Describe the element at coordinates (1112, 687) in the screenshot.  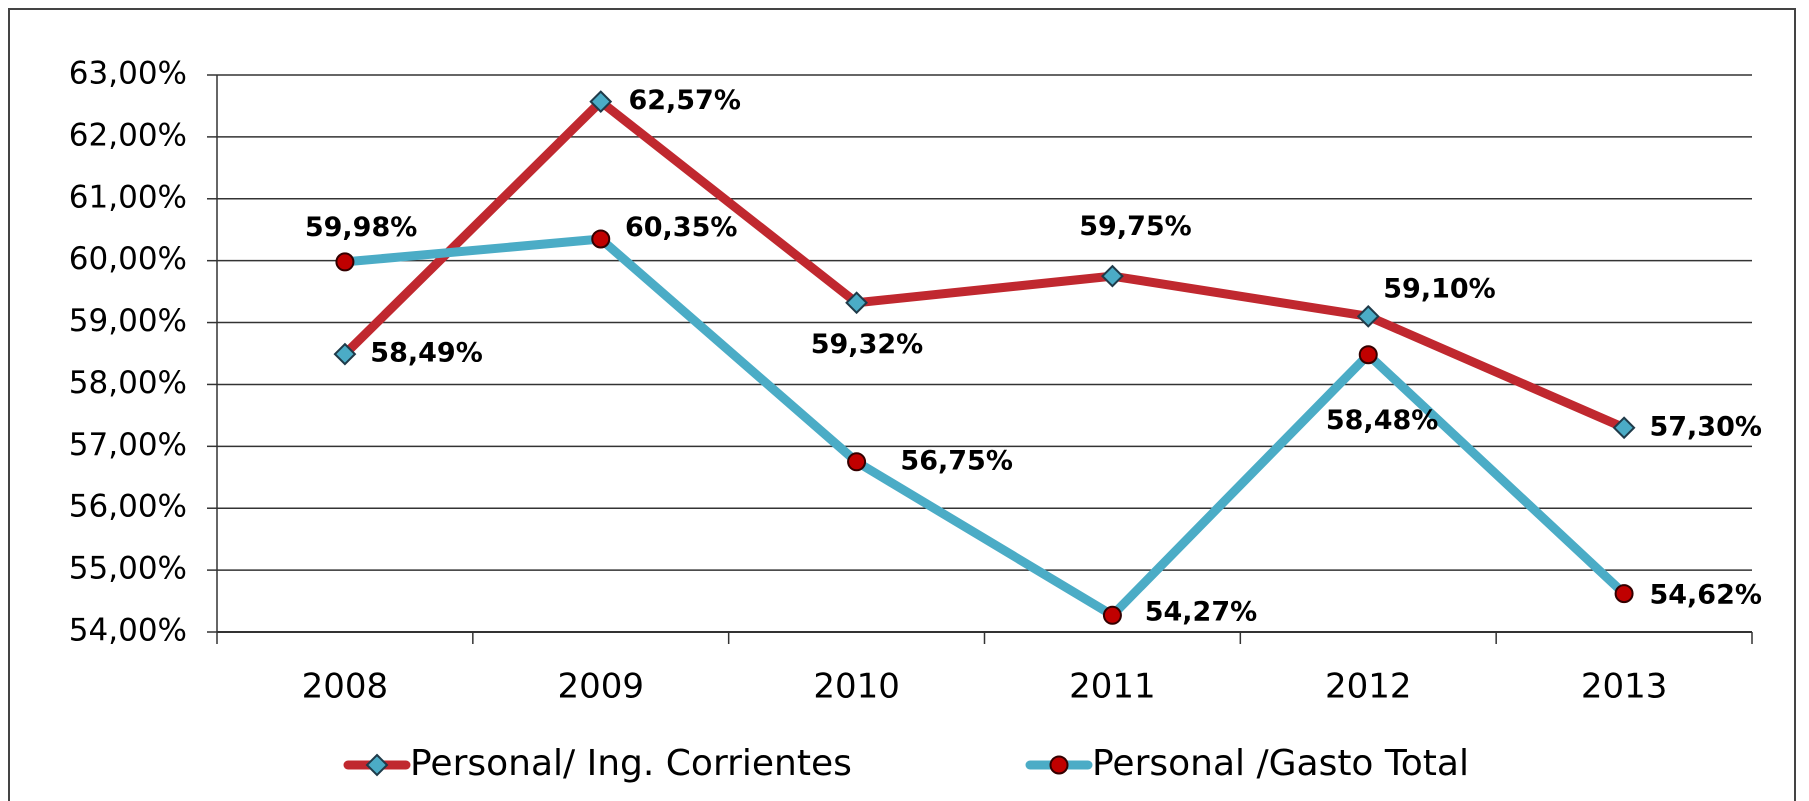
I see `x-tick-label: 2011` at that location.